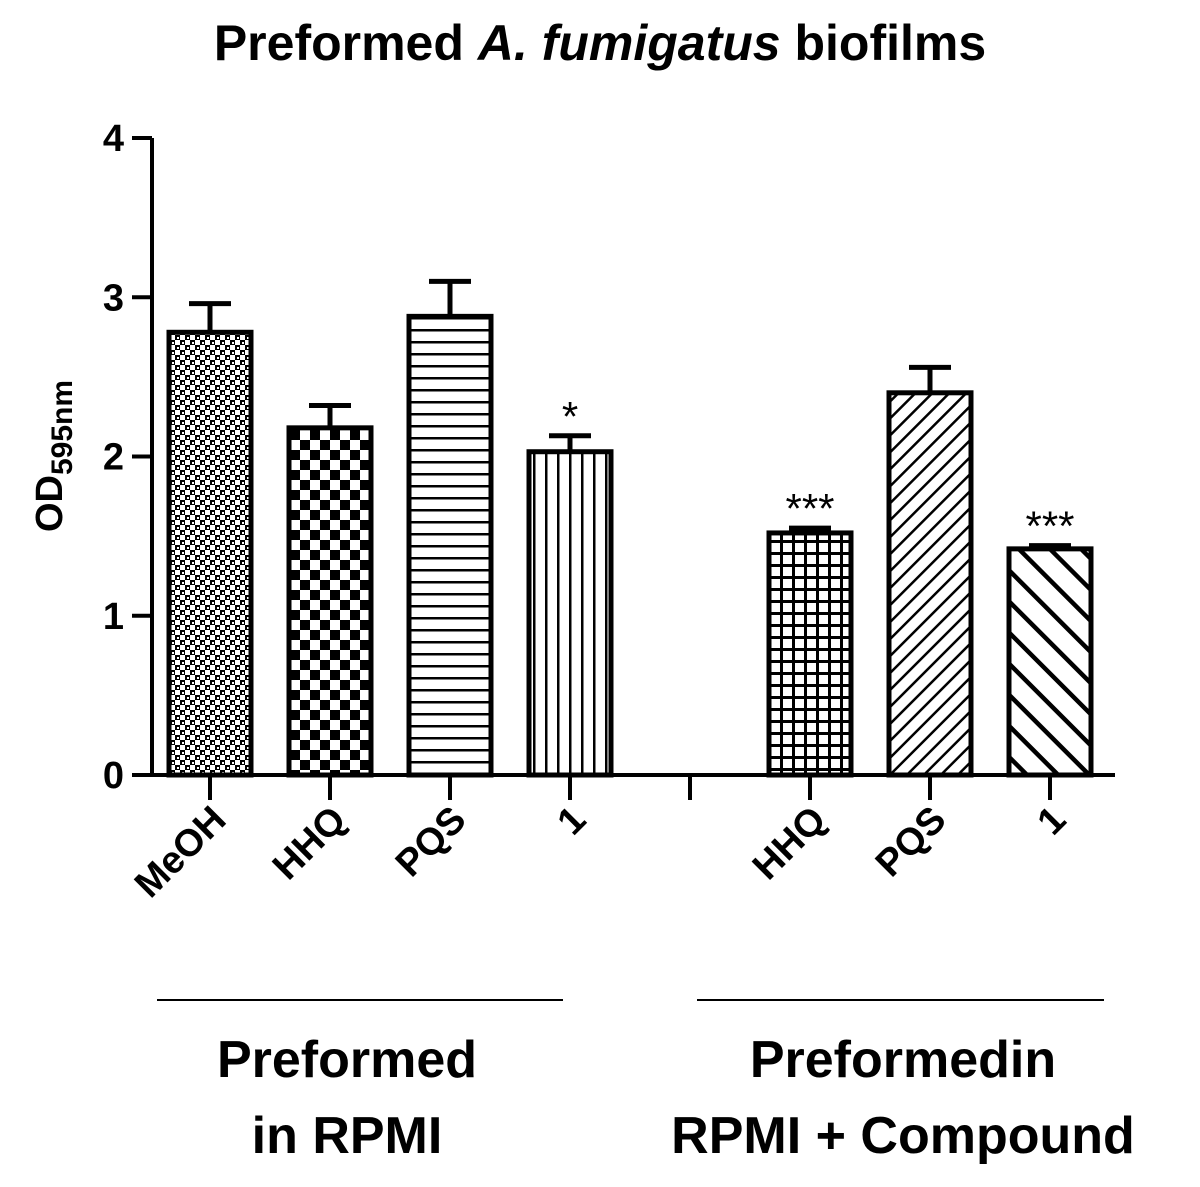 Image resolution: width=1200 pixels, height=1187 pixels. What do you see at coordinates (347, 1136) in the screenshot?
I see `group-label-rpmi-line2: in RPMI` at bounding box center [347, 1136].